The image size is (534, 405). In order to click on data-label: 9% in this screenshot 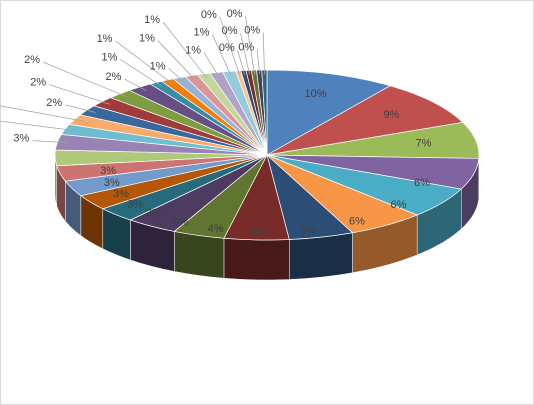, I will do `click(391, 115)`.